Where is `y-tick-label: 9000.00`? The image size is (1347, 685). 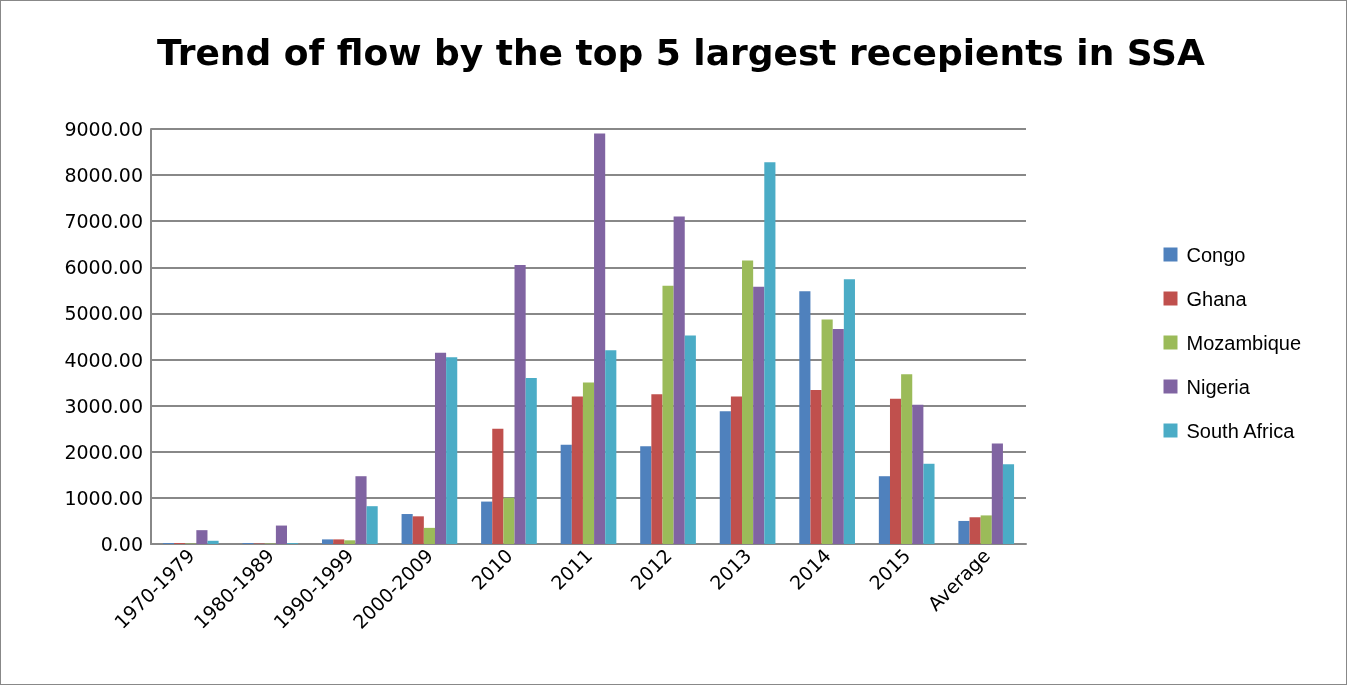
y-tick-label: 9000.00 is located at coordinates (103, 129).